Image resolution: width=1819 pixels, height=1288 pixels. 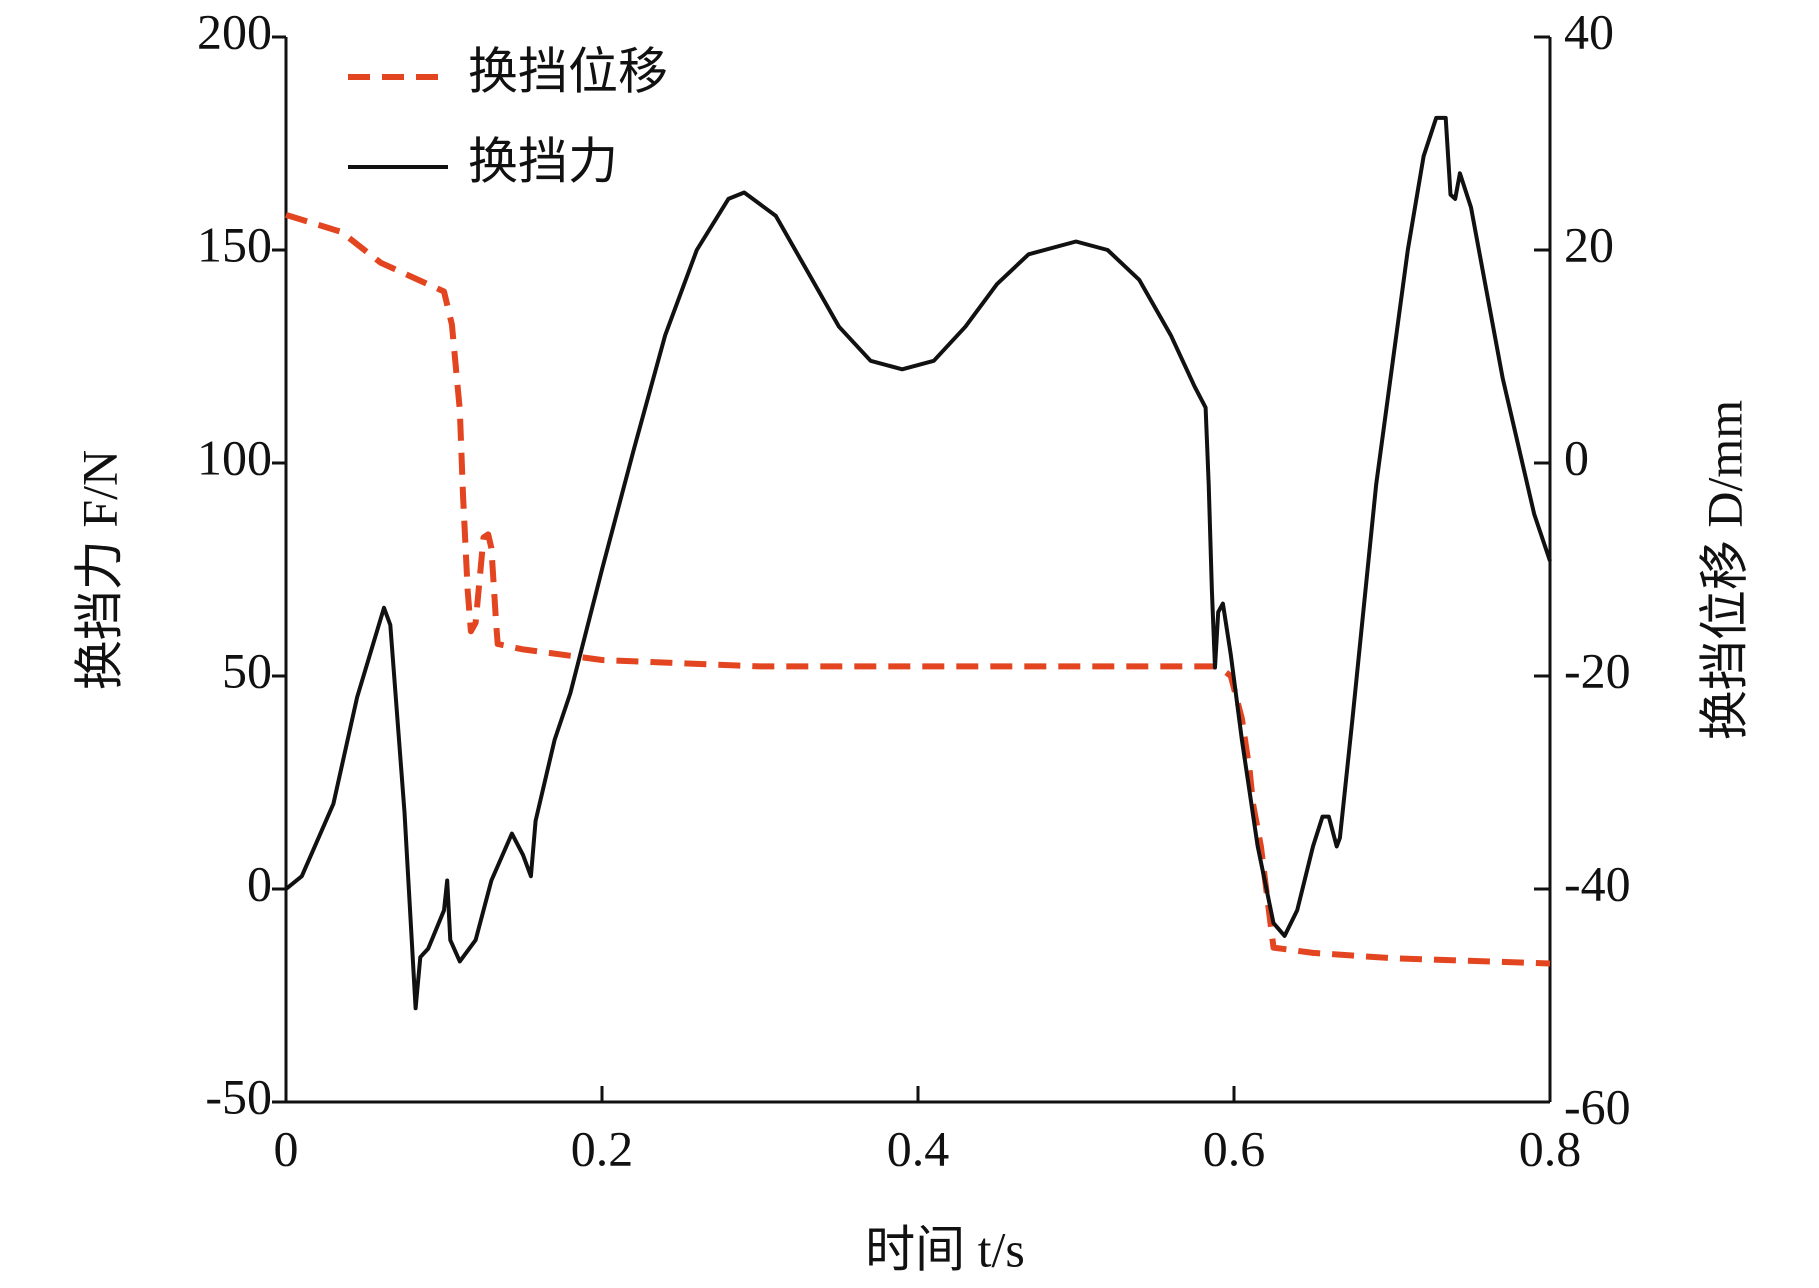 What do you see at coordinates (1597, 1106) in the screenshot?
I see `y2-tick-label: -60` at bounding box center [1597, 1106].